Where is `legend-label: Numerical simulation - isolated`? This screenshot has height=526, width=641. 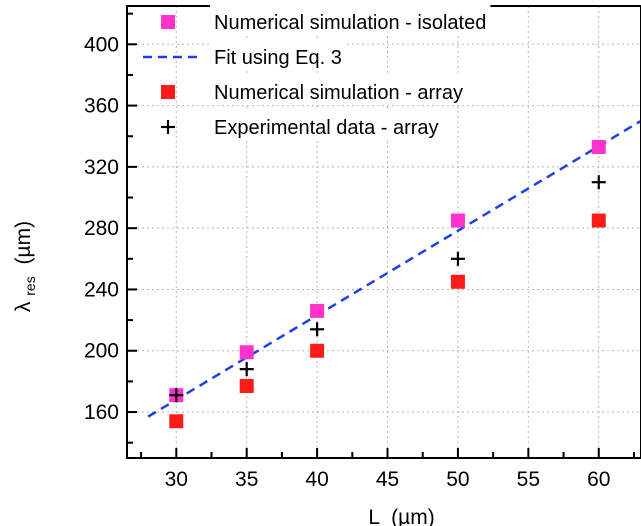 legend-label: Numerical simulation - isolated is located at coordinates (350, 23).